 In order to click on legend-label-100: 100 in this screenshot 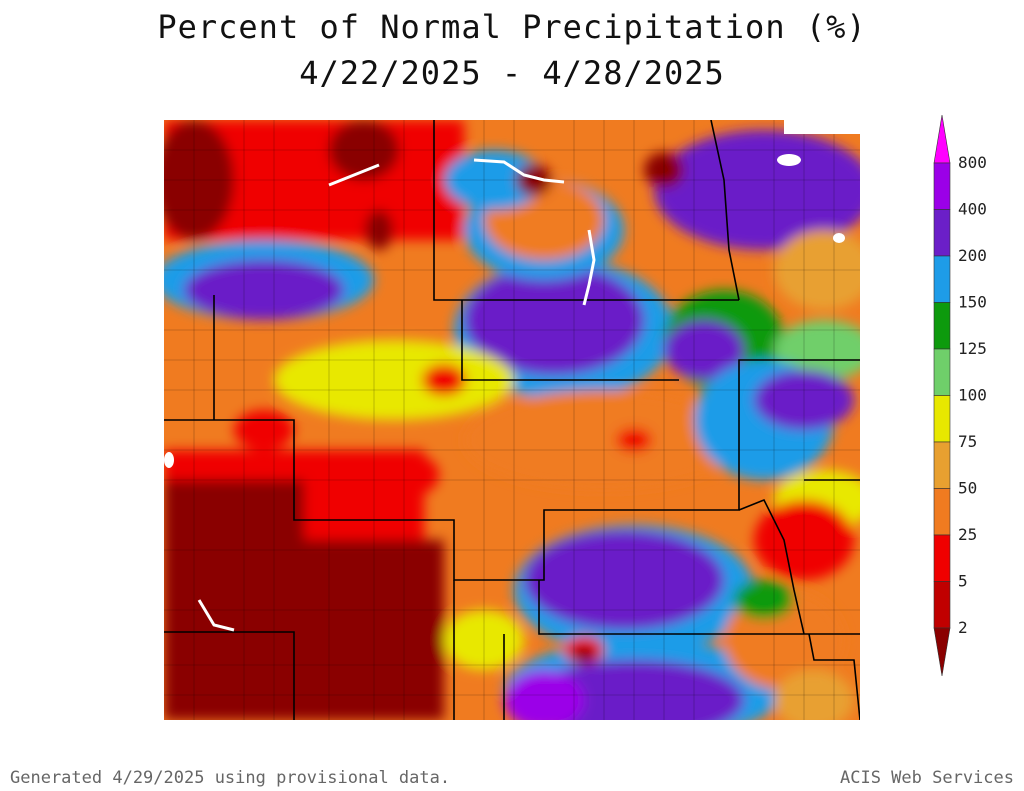, I will do `click(972, 395)`.